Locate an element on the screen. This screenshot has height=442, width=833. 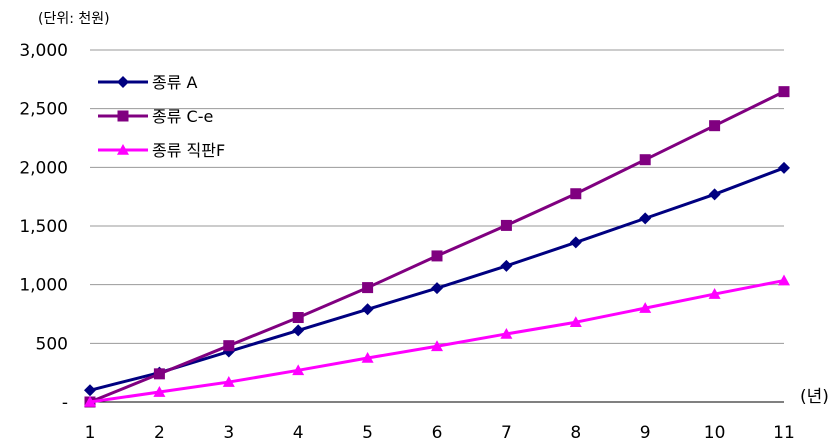
legend-item: 종류 A is located at coordinates (148, 82).